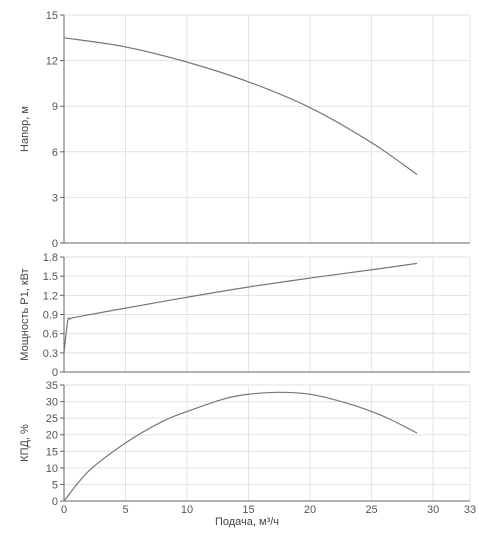 Image resolution: width=479 pixels, height=550 pixels. Describe the element at coordinates (470, 510) in the screenshot. I see `x-tick-label: 33` at that location.